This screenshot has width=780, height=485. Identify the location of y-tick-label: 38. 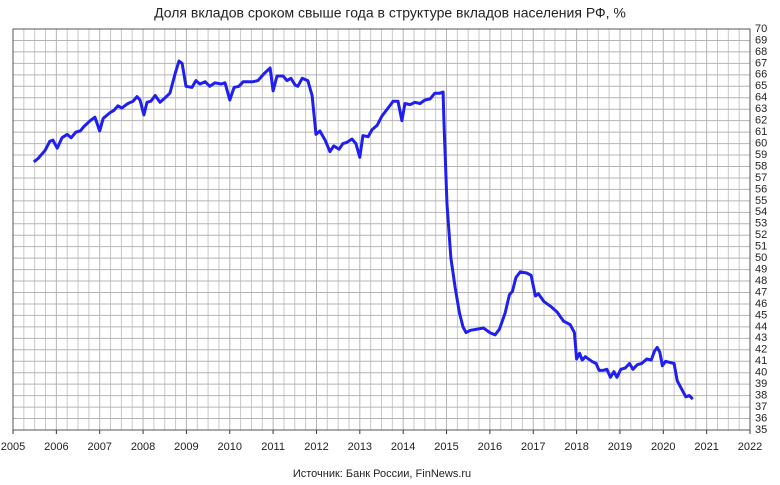
(761, 396).